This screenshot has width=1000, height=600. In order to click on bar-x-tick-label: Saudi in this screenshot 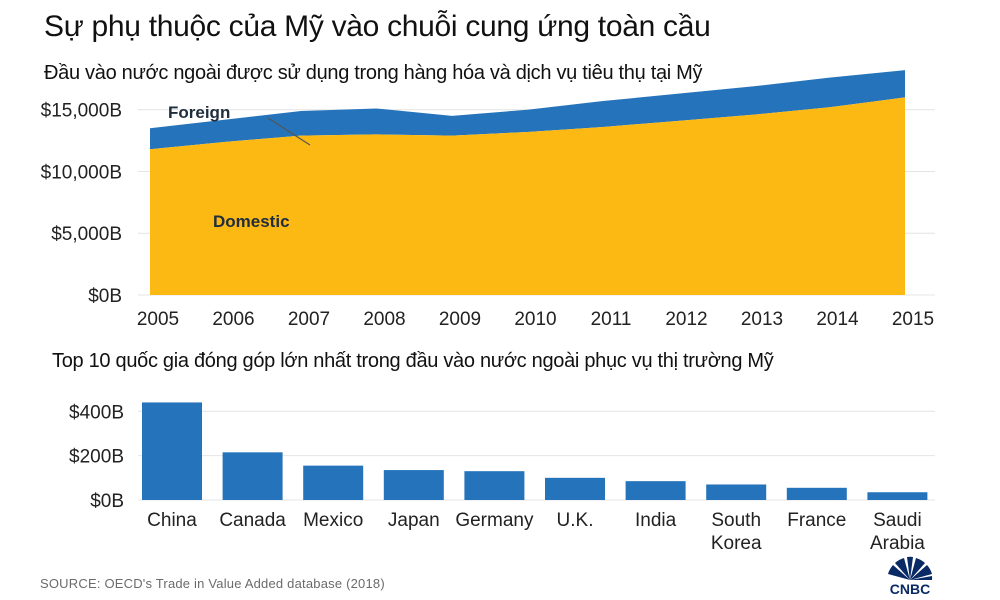, I will do `click(897, 520)`.